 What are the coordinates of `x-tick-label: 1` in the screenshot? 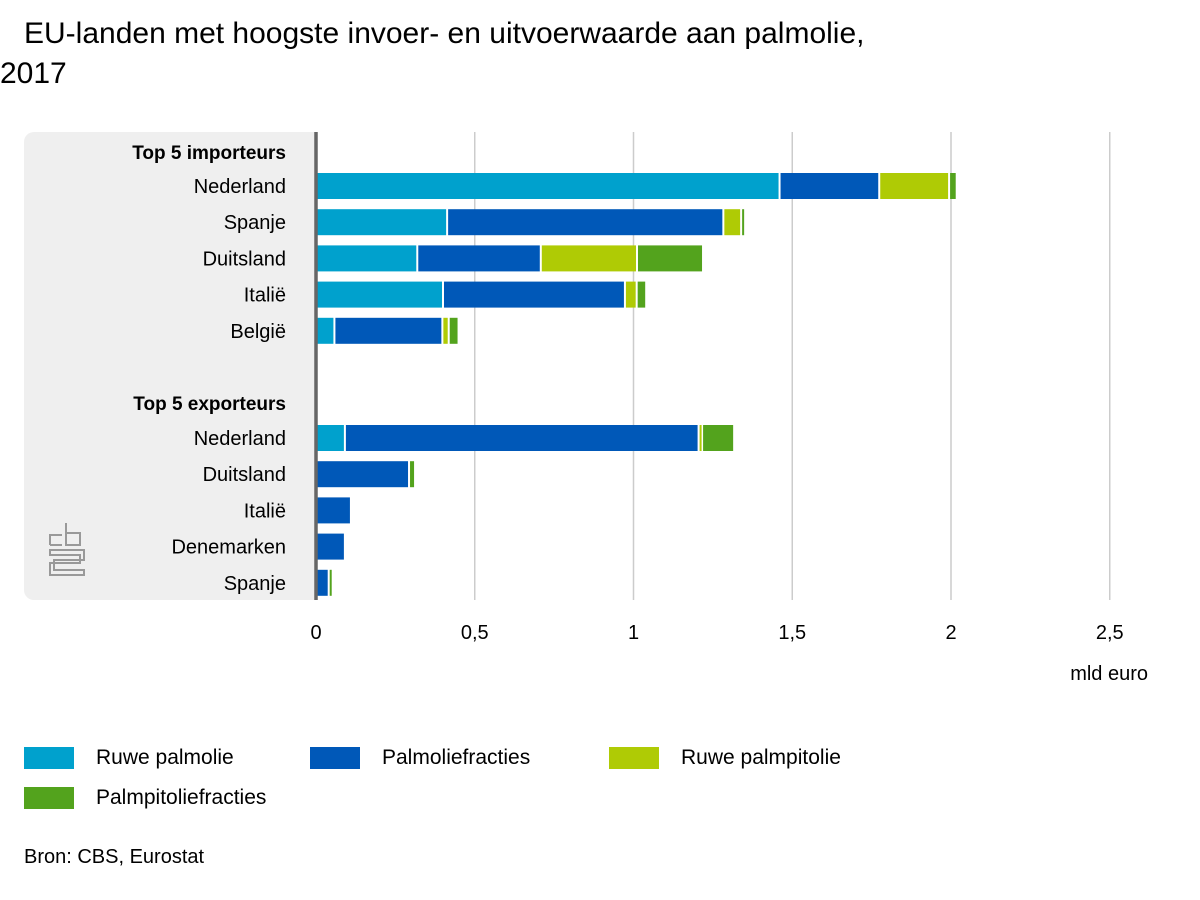 It's located at (633, 633).